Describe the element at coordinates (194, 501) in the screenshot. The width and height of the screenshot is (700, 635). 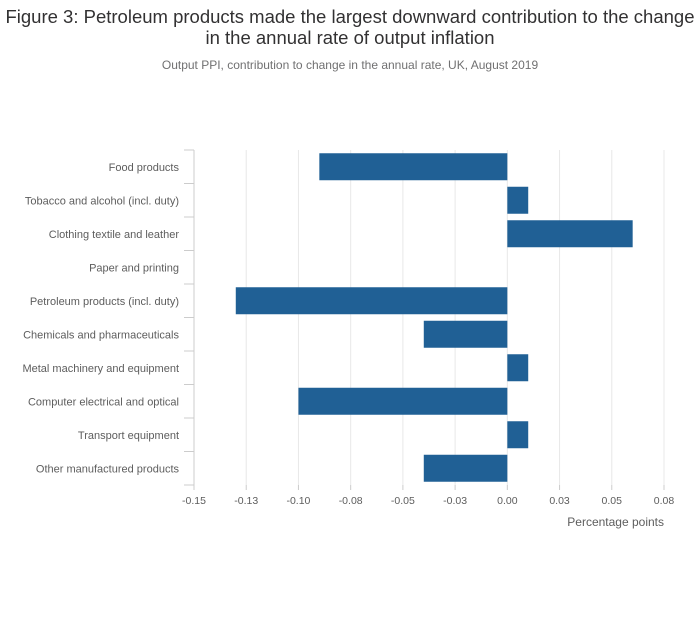
I see `x-tick-label: -0.15` at that location.